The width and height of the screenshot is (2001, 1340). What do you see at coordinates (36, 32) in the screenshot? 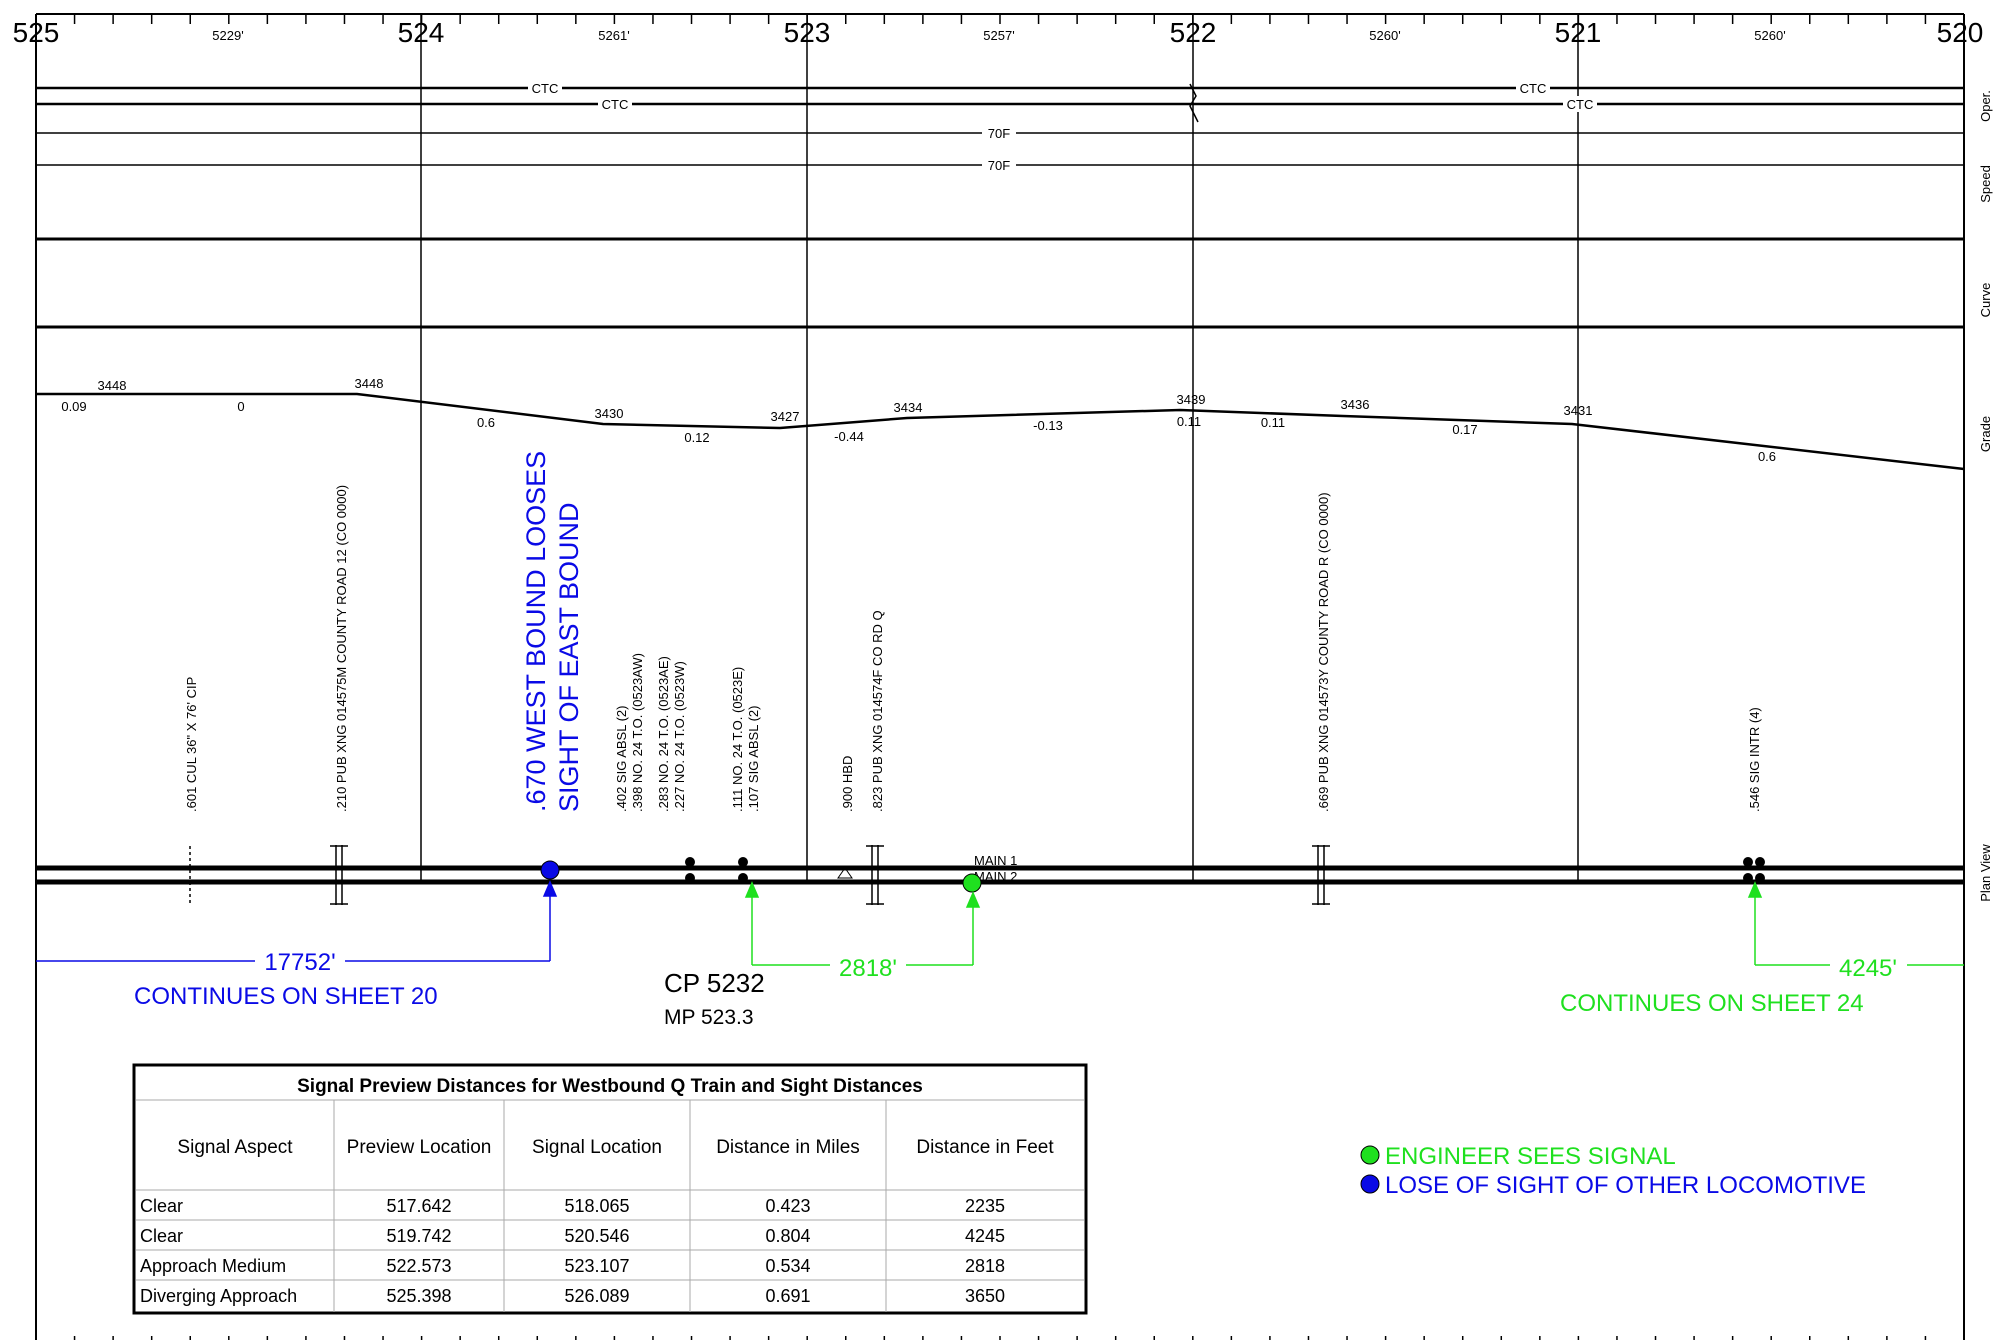
I see `milepost-label: 525` at bounding box center [36, 32].